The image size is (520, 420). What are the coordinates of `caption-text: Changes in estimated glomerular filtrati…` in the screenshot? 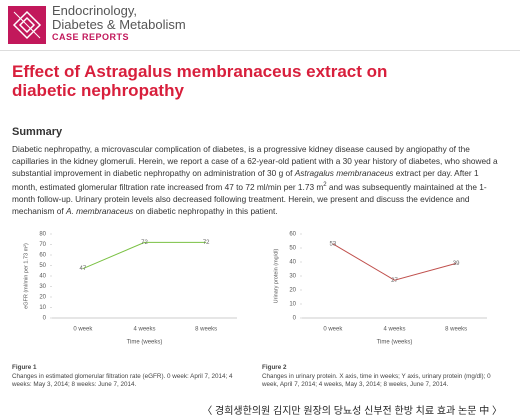 It's located at (122, 380).